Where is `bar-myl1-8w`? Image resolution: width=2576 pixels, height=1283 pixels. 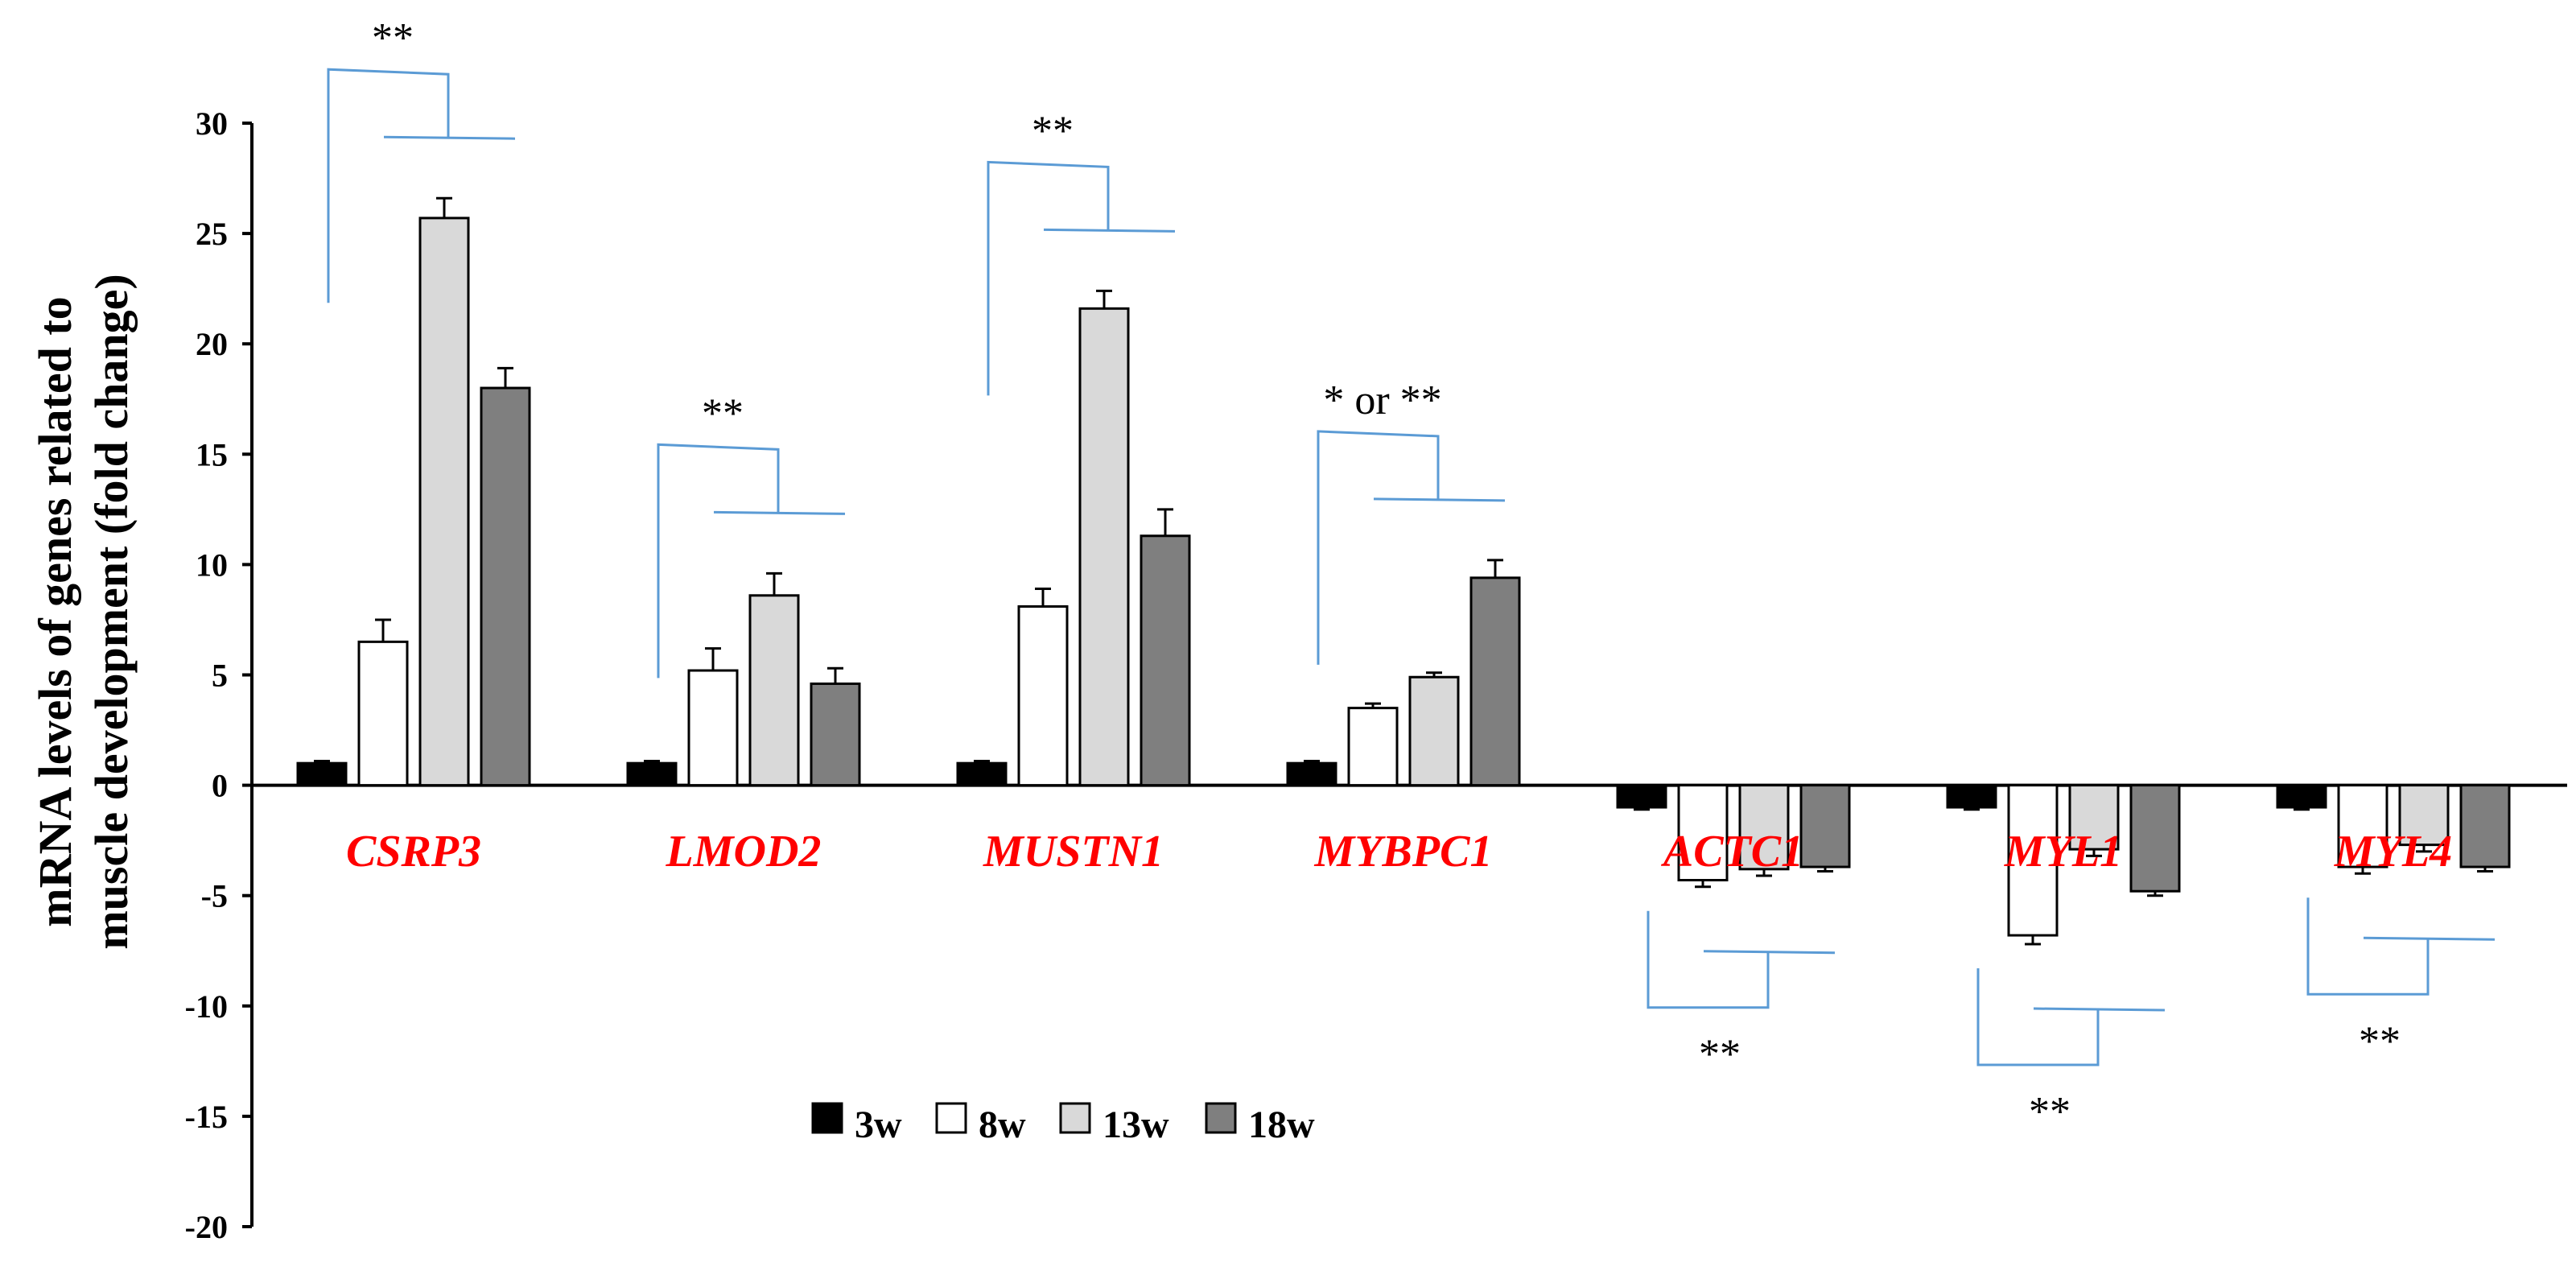
bar-myl1-8w is located at coordinates (2033, 860).